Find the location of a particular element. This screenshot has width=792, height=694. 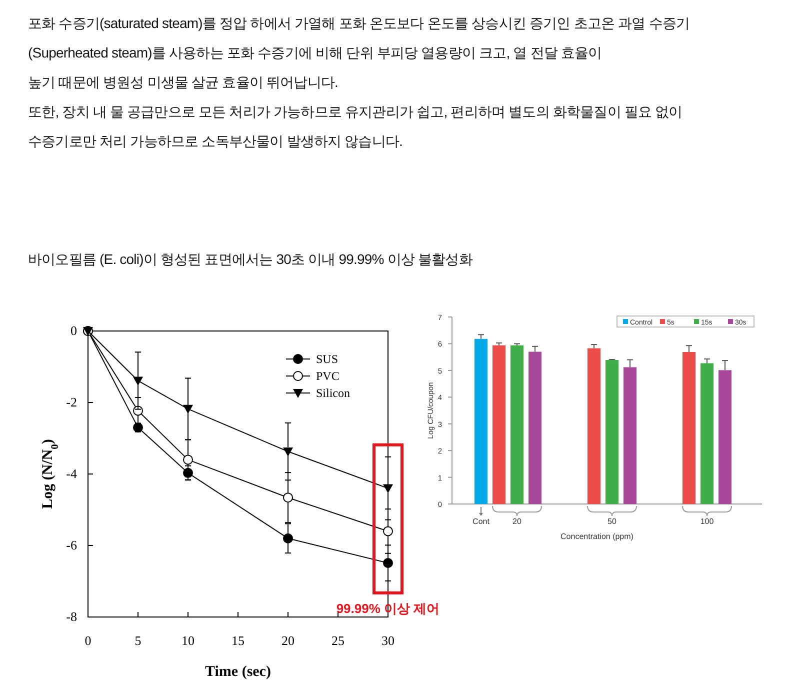

legend-label: SUS is located at coordinates (327, 359).